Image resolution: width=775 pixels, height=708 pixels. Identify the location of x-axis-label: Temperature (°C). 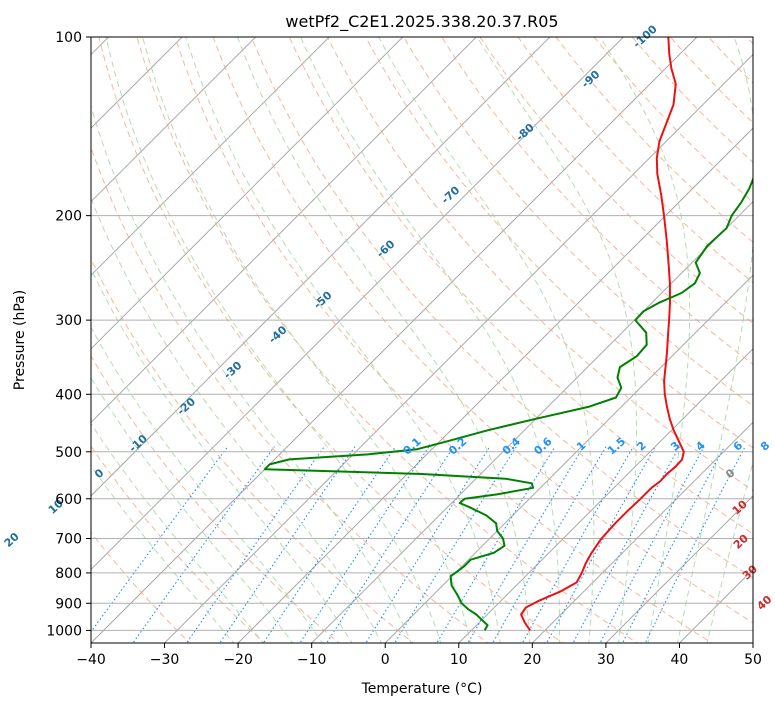
(422, 689).